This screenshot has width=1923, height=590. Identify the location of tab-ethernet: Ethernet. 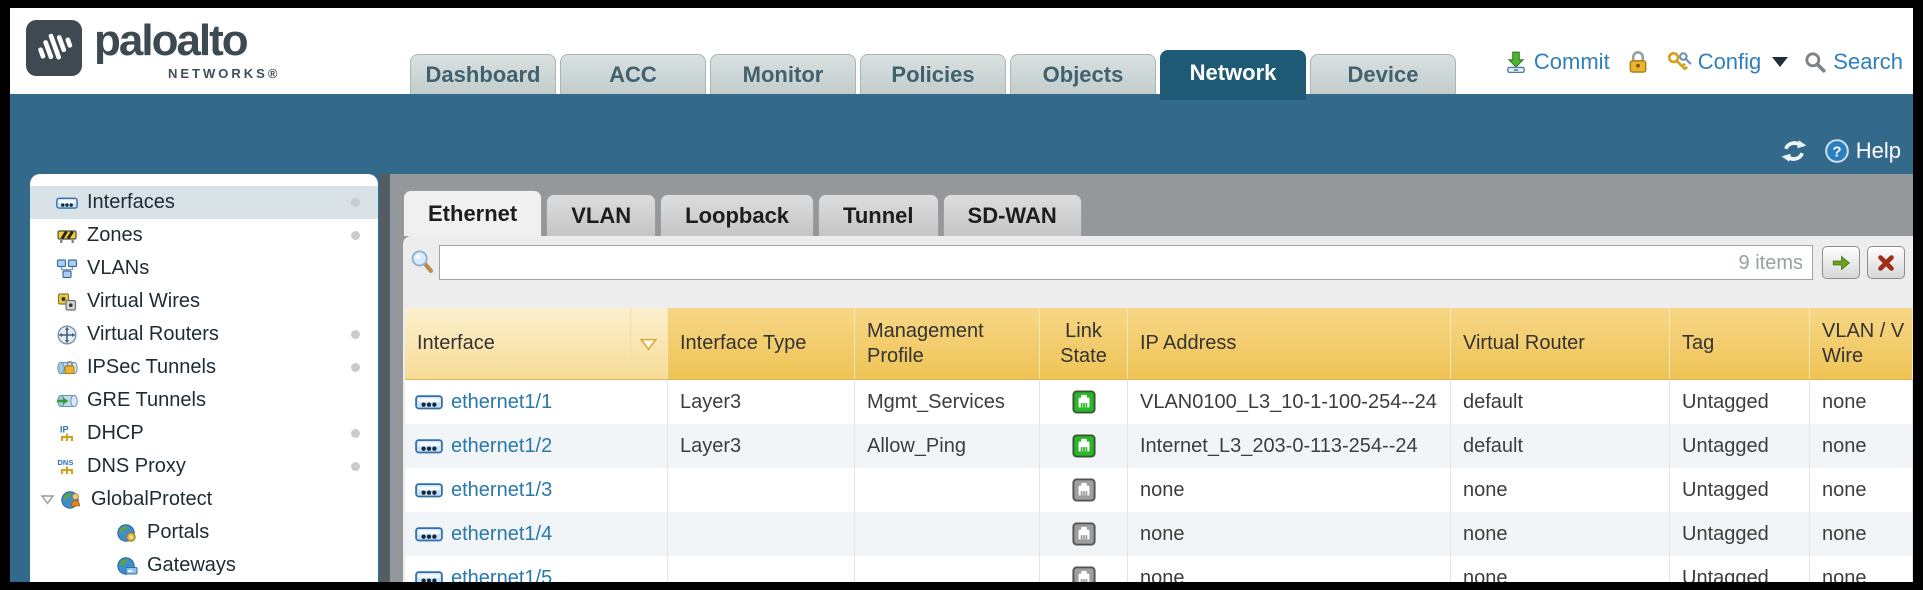
(473, 213).